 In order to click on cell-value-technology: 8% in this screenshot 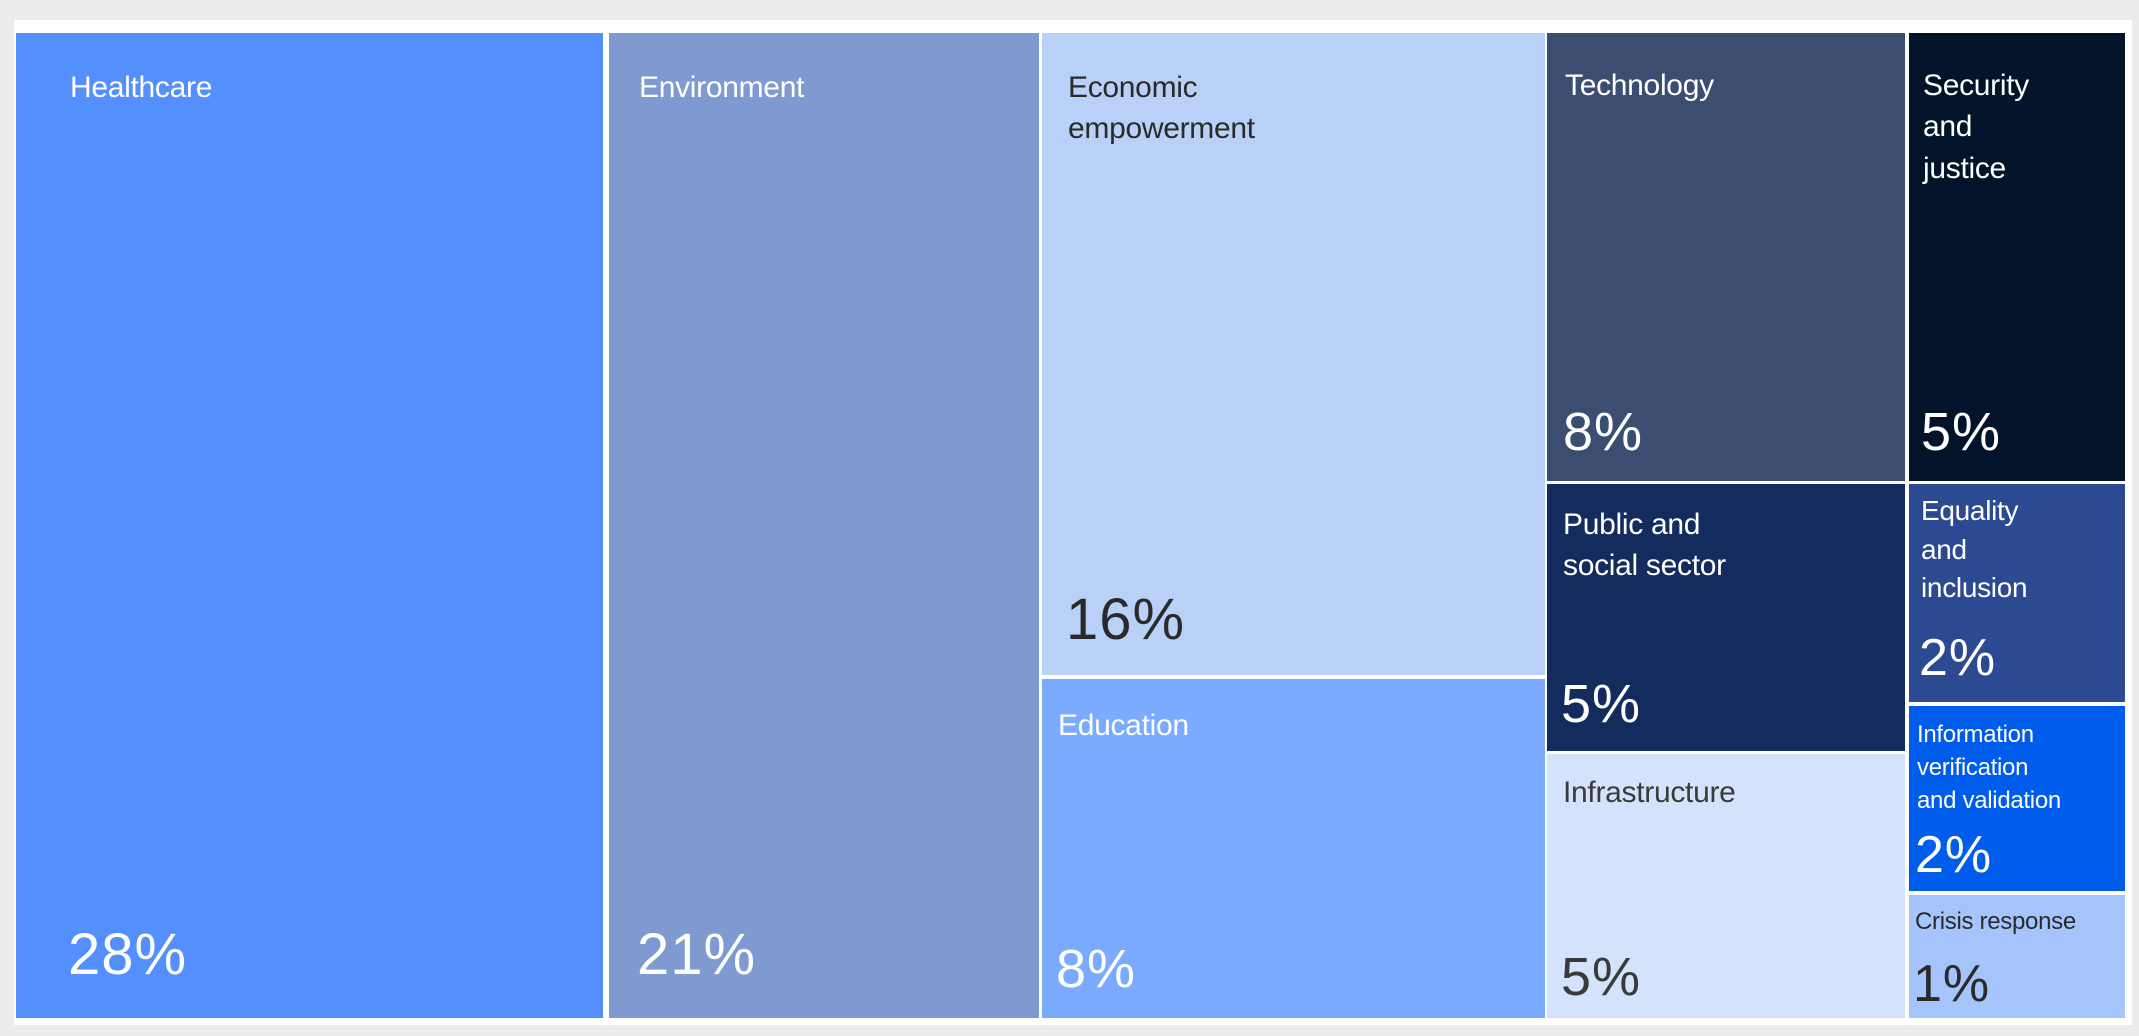, I will do `click(1603, 432)`.